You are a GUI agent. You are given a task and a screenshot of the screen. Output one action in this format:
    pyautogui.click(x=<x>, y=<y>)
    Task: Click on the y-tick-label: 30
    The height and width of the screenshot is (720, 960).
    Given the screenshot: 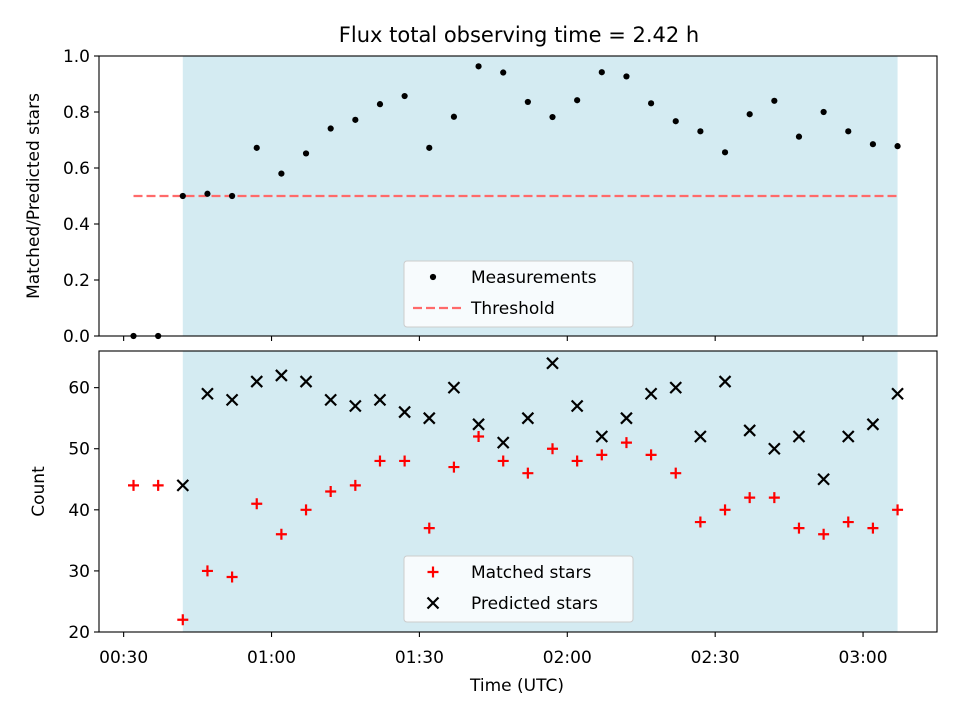 What is the action you would take?
    pyautogui.click(x=79, y=572)
    